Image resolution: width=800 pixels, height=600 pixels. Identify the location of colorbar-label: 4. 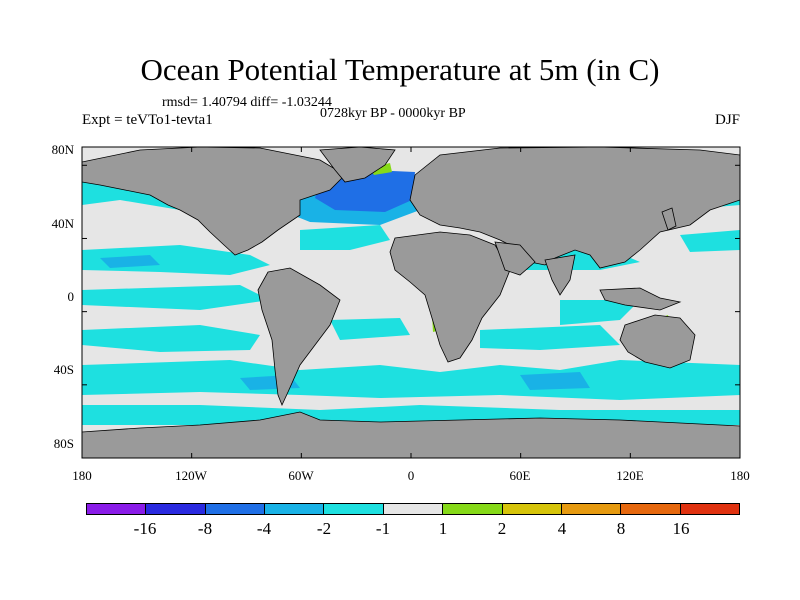
(562, 528).